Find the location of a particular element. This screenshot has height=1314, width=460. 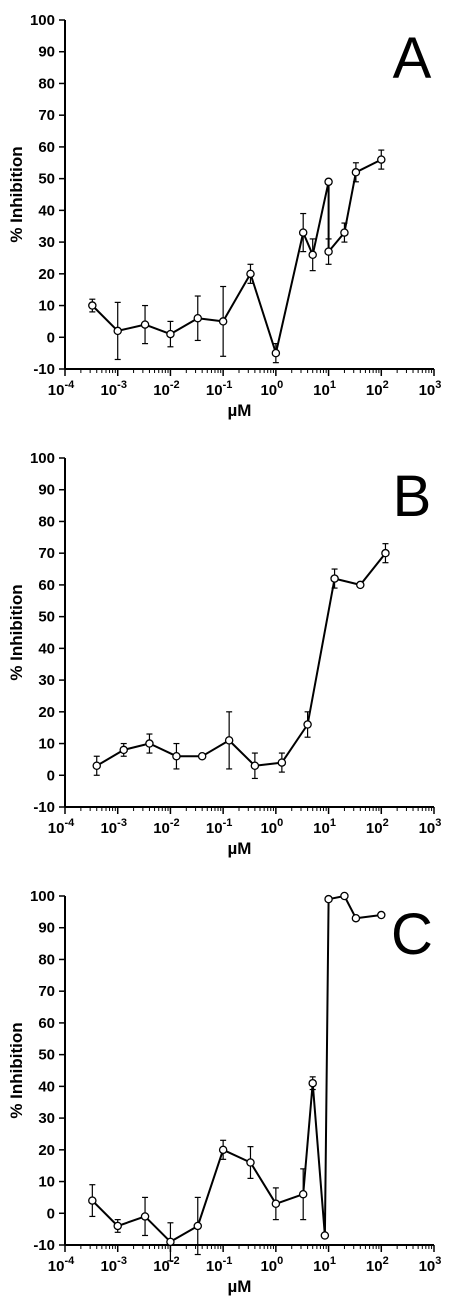

y-tick-label-c: 90 is located at coordinates (46, 928).